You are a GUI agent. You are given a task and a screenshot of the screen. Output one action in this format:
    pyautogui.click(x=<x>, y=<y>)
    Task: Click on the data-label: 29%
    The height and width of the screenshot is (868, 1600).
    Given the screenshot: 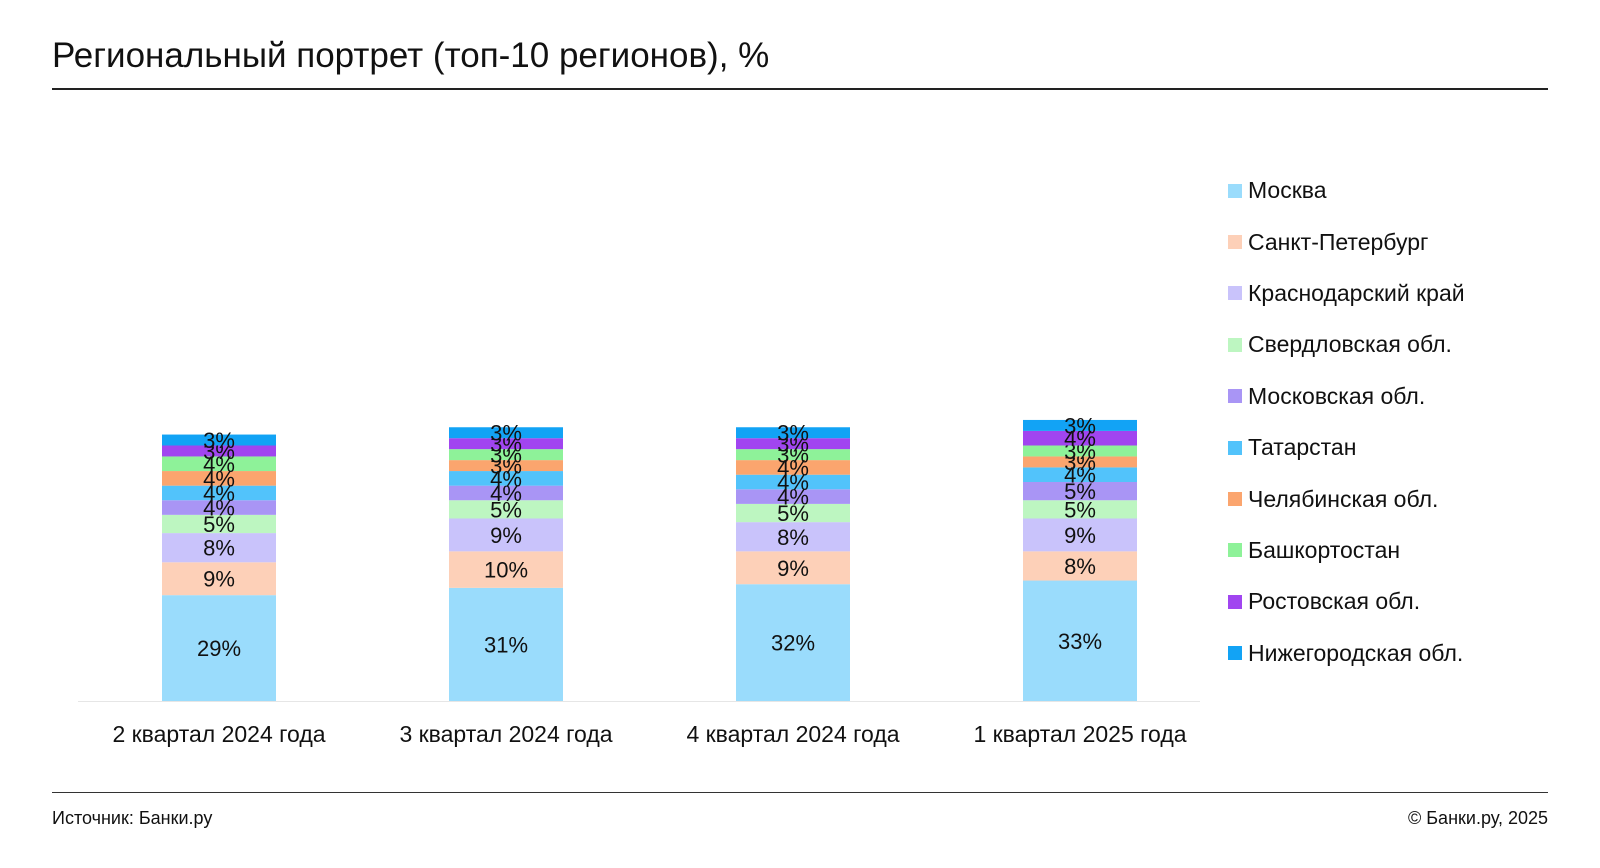 What is the action you would take?
    pyautogui.click(x=219, y=648)
    